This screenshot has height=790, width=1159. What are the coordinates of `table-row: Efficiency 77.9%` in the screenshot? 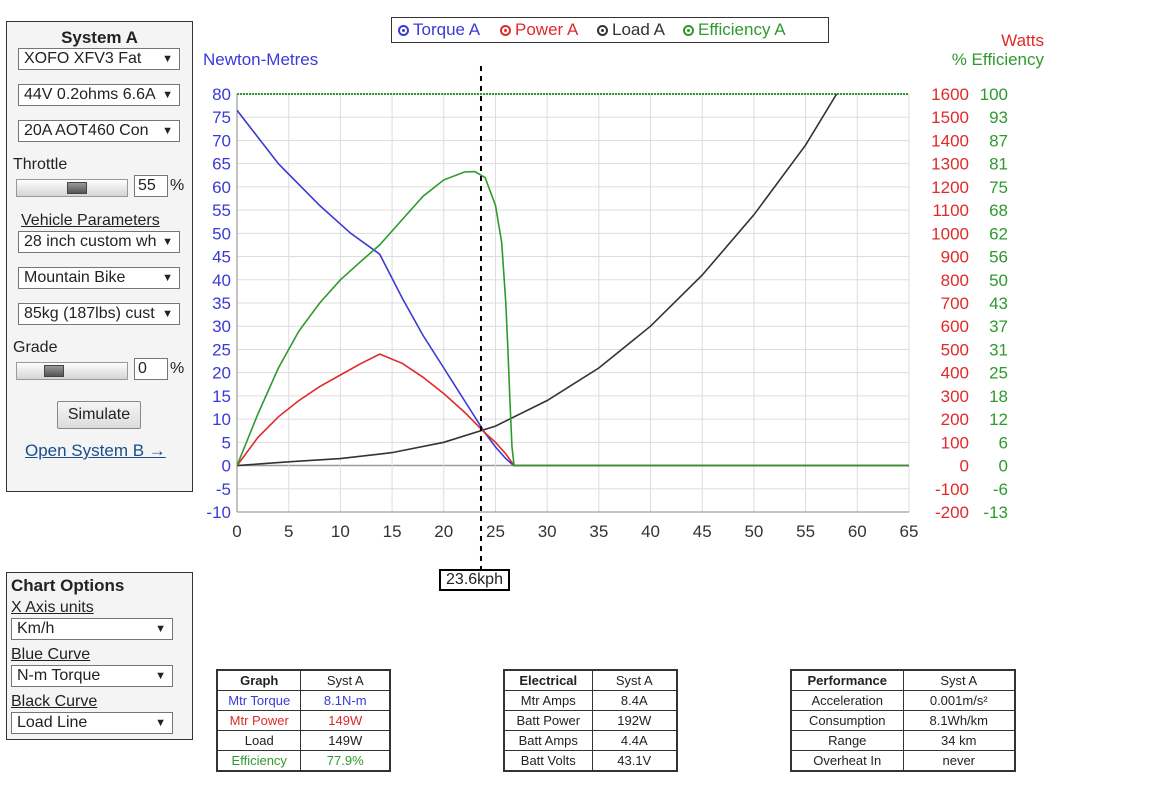 It's located at (303, 761).